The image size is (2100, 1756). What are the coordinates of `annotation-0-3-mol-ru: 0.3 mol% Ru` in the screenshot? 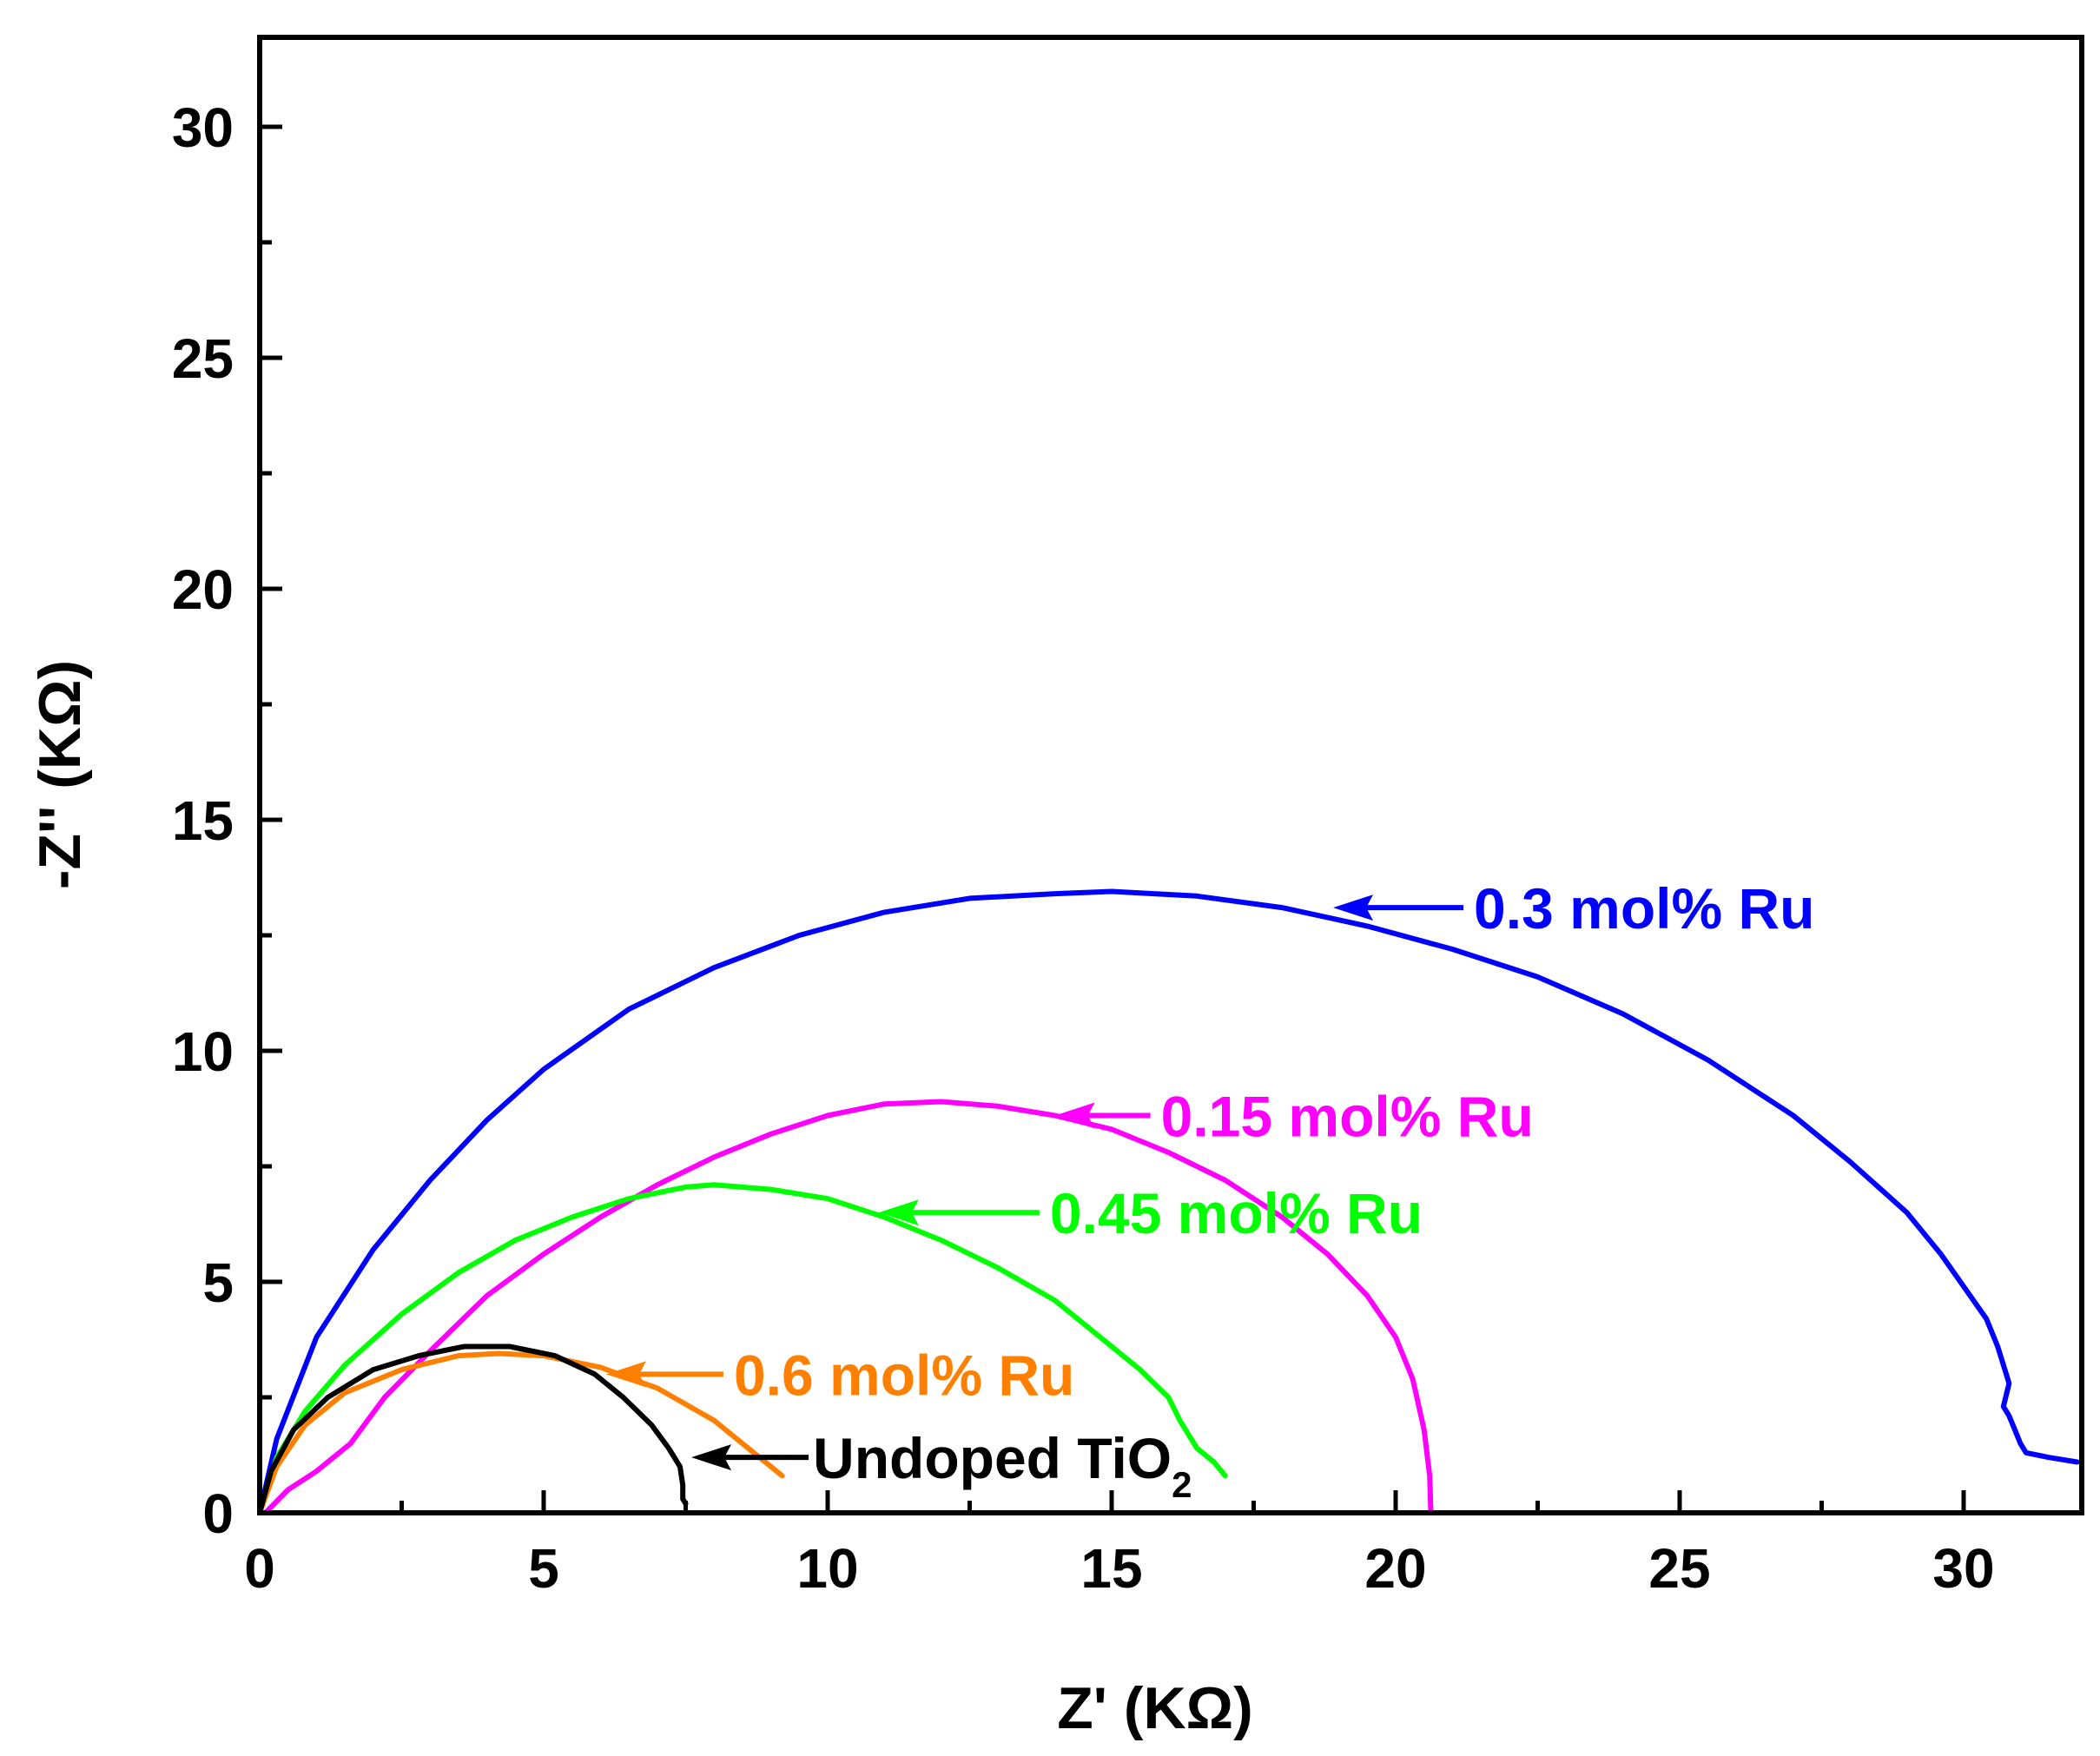 It's located at (1573, 908).